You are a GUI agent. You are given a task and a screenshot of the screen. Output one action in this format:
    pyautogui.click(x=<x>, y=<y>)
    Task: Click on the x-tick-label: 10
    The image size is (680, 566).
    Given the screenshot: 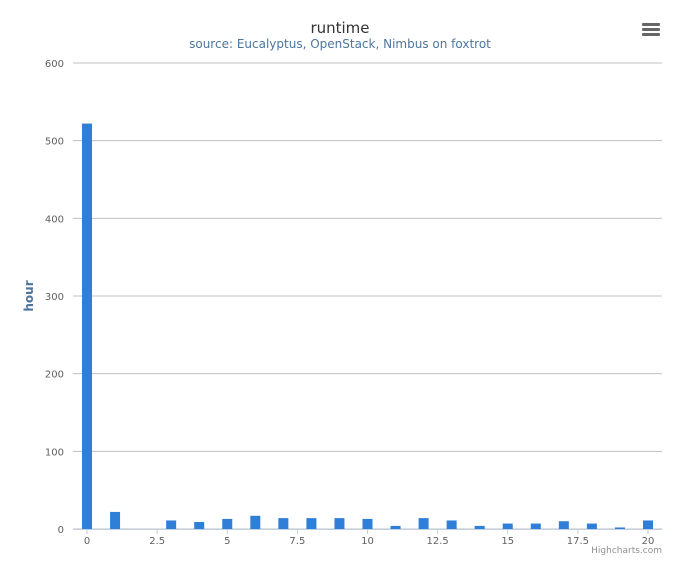 What is the action you would take?
    pyautogui.click(x=367, y=541)
    